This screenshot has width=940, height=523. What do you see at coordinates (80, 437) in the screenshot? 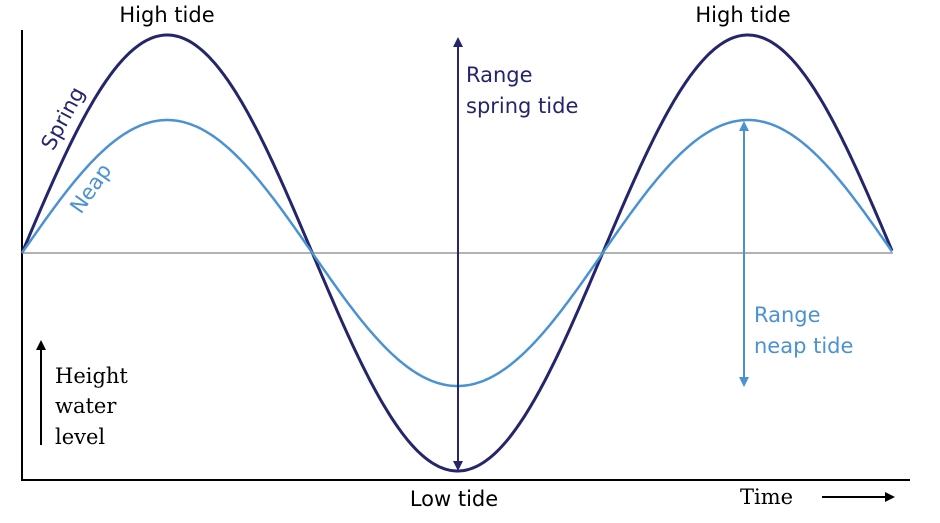
I see `height-label-line3: level` at bounding box center [80, 437].